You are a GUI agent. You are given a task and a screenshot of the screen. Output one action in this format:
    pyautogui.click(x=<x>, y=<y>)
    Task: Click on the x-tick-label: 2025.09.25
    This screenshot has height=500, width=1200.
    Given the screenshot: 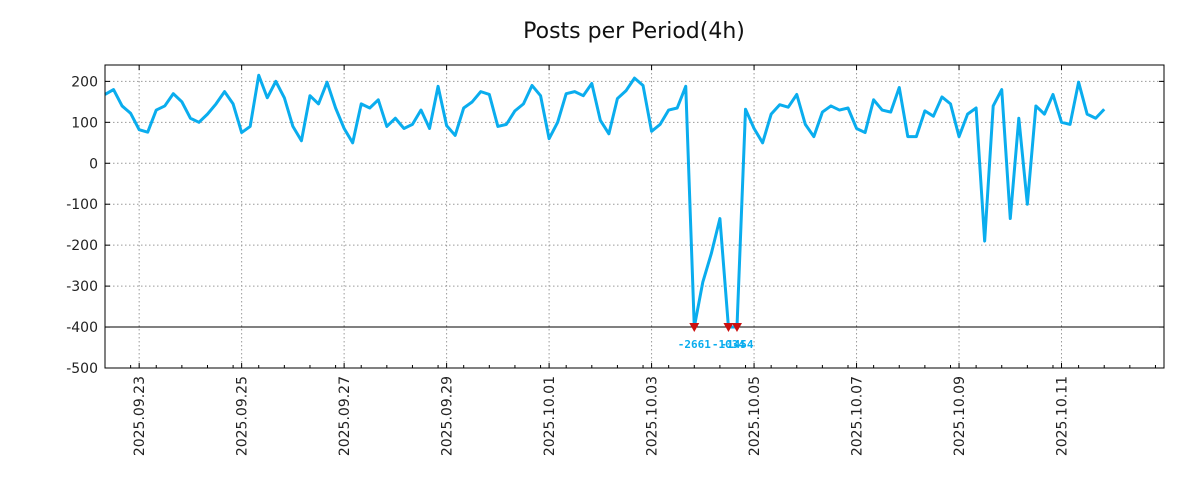 What is the action you would take?
    pyautogui.click(x=243, y=416)
    